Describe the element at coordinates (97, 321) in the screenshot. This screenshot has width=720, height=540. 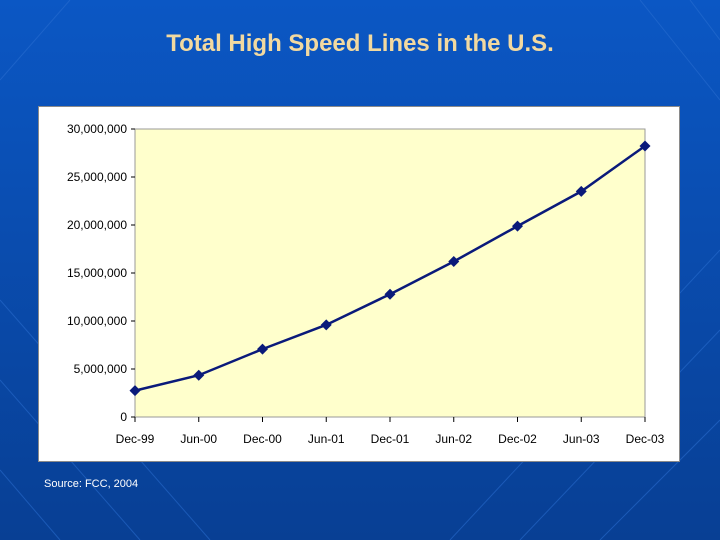
I see `y-tick-label: 10,000,000` at that location.